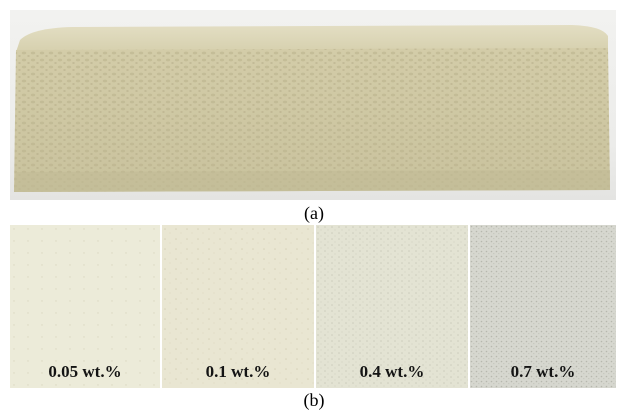 The height and width of the screenshot is (412, 625). I want to click on sample-label-2: 0.1 wt.%, so click(238, 371).